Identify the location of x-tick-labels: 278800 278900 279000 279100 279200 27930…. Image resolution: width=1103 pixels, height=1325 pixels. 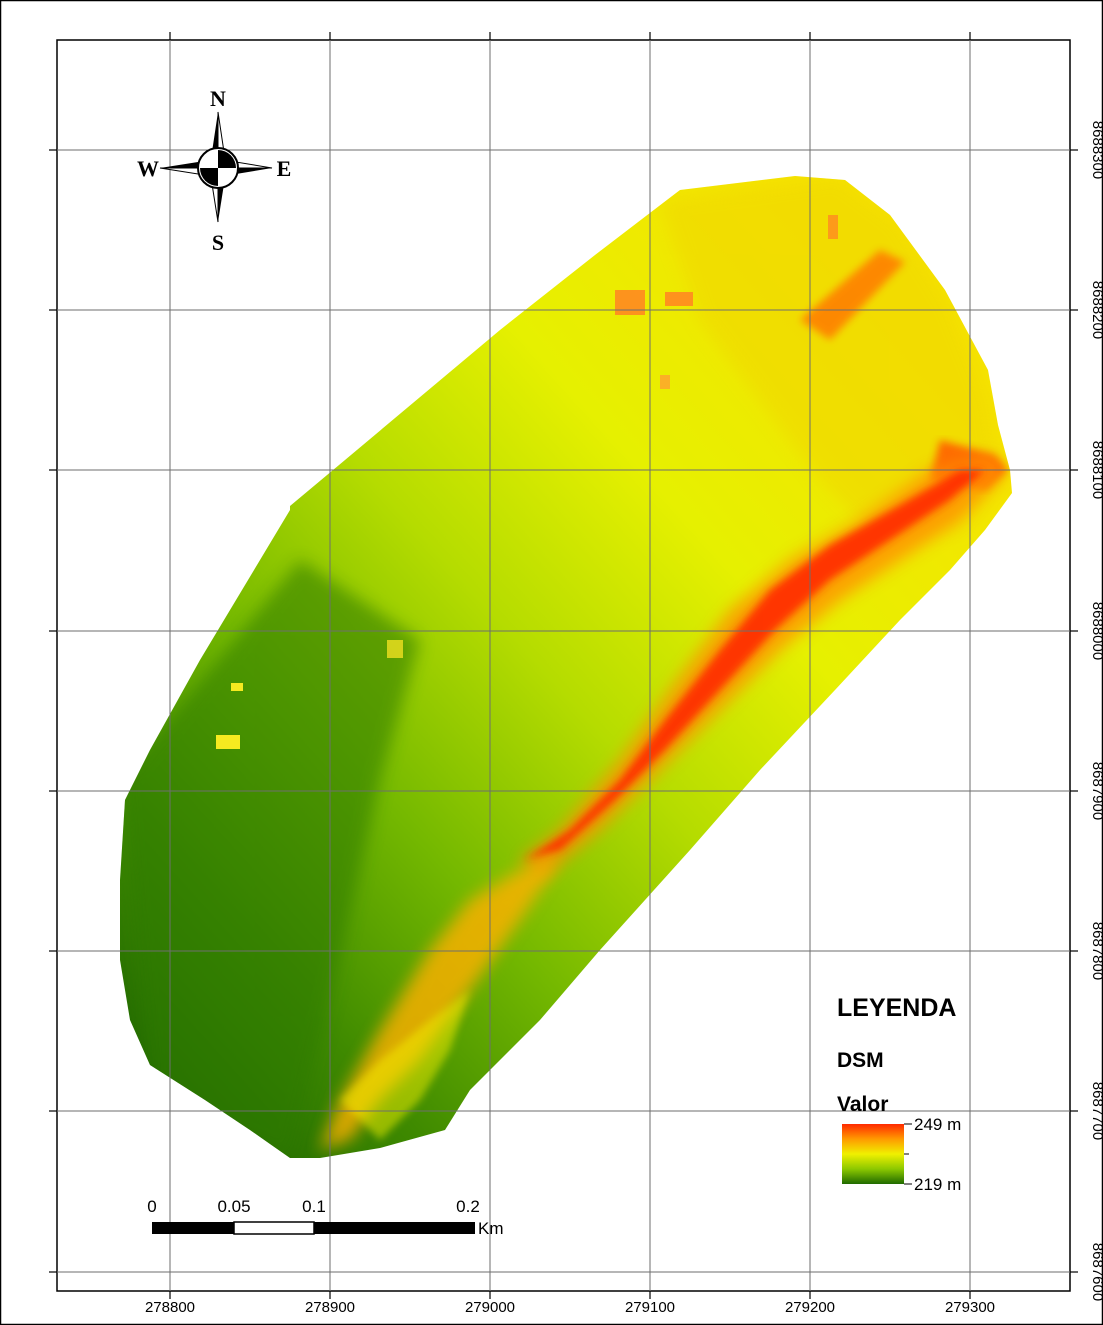
(570, 1307).